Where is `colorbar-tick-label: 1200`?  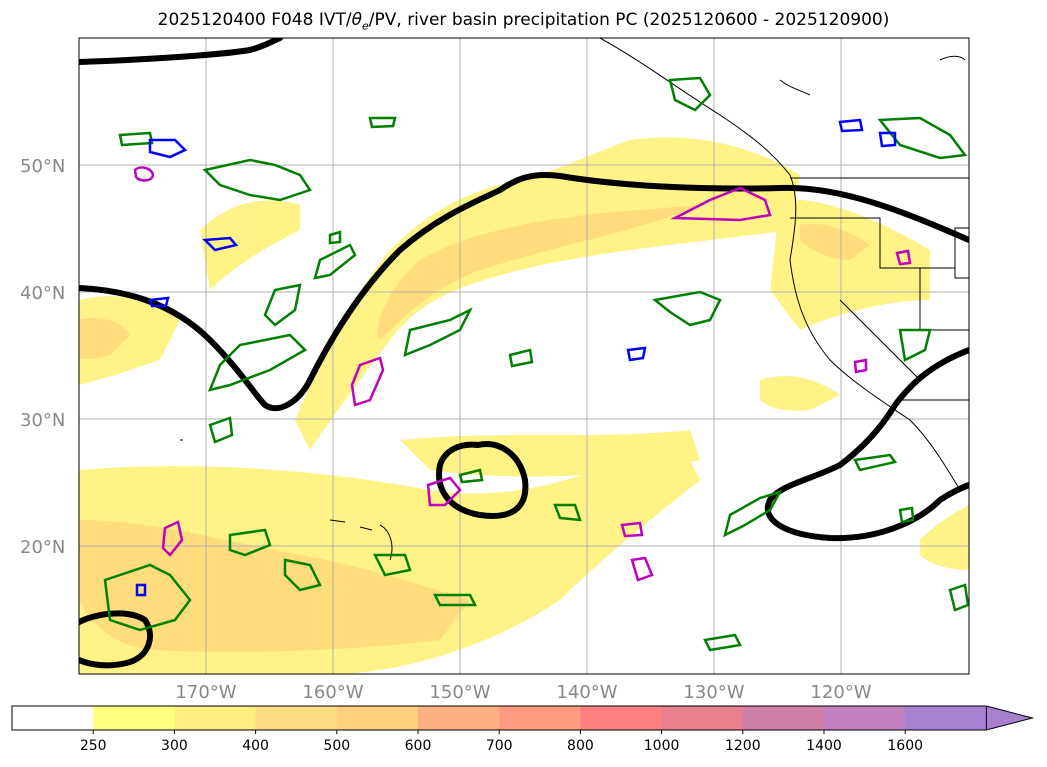 colorbar-tick-label: 1200 is located at coordinates (743, 746).